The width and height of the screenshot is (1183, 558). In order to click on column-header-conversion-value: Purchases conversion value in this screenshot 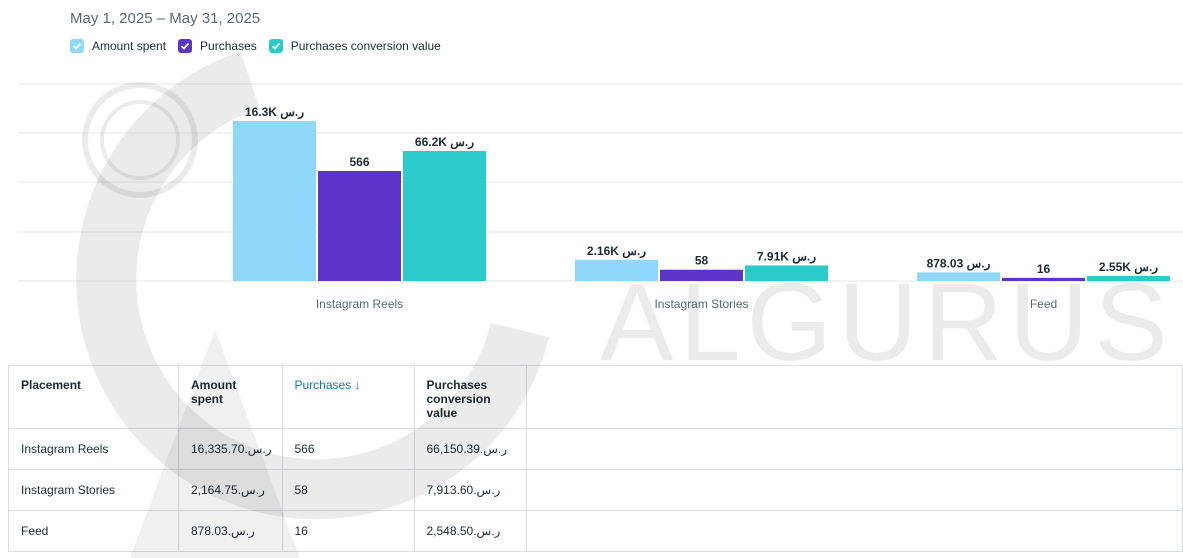, I will do `click(470, 397)`.